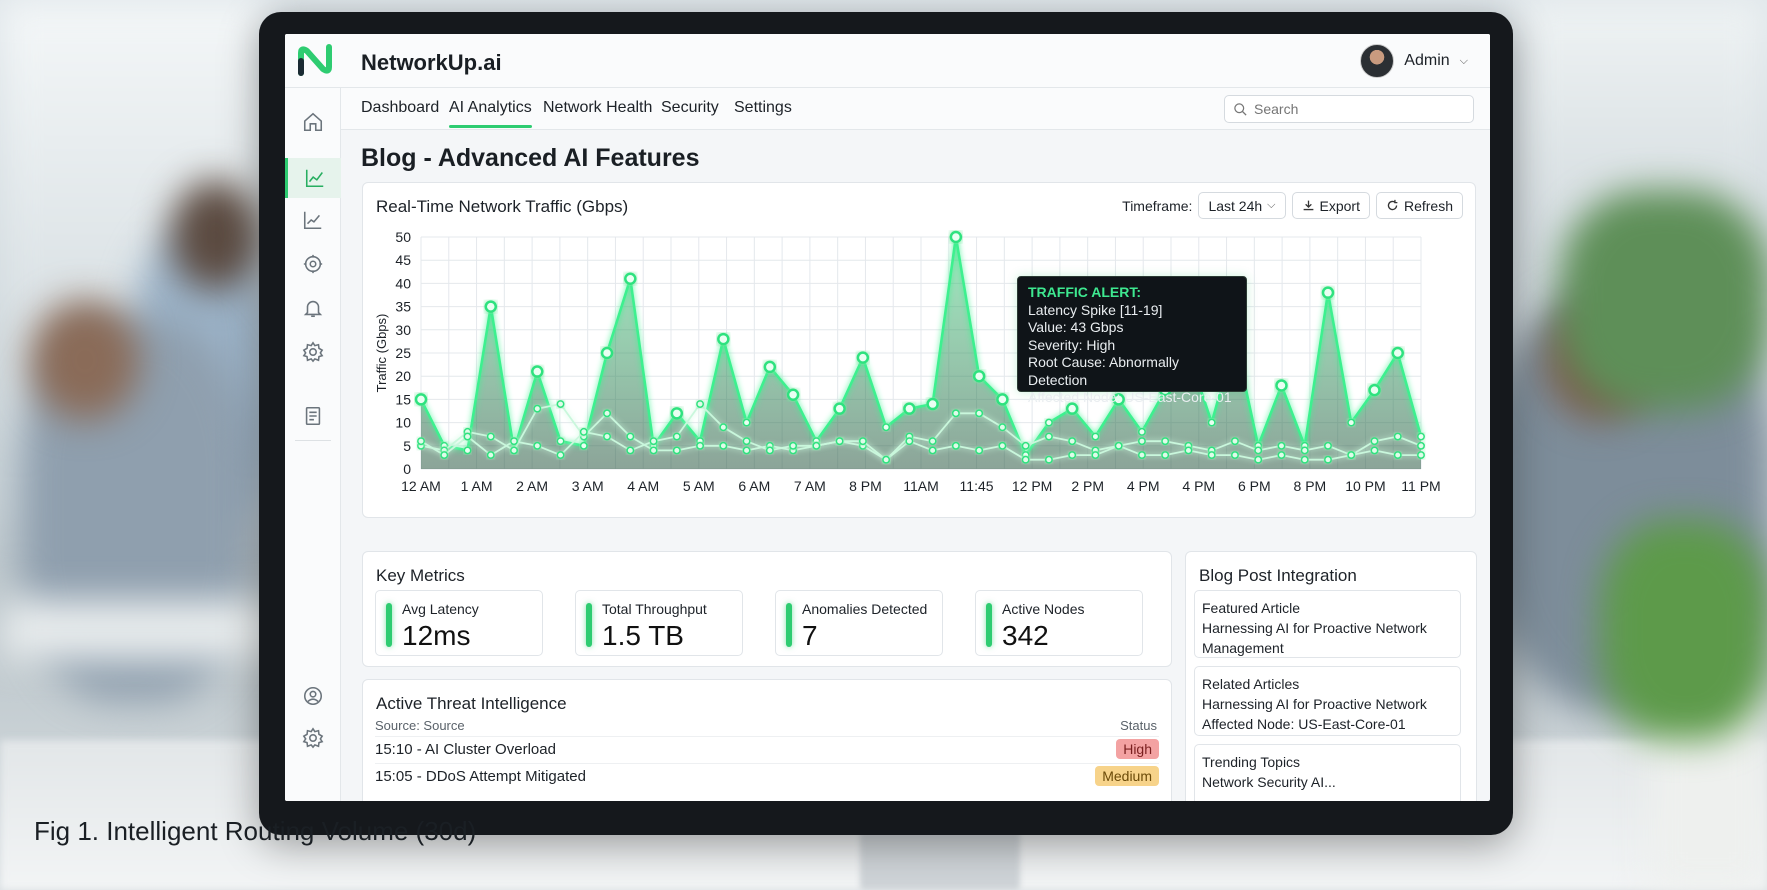 This screenshot has width=1767, height=890. I want to click on x-tick-label: 1 AM, so click(477, 486).